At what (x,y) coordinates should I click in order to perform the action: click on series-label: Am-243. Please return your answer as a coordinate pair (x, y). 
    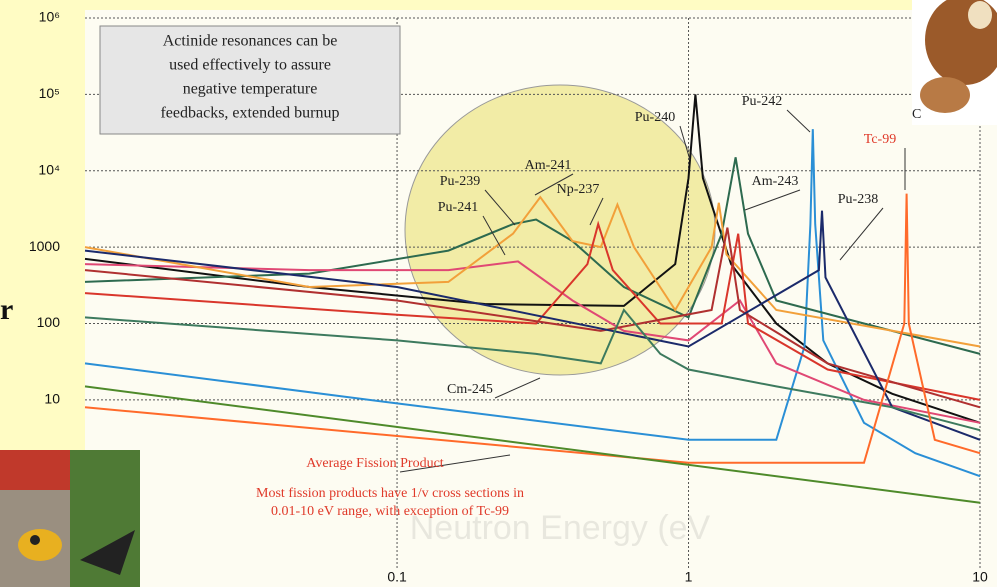
    Looking at the image, I should click on (775, 181).